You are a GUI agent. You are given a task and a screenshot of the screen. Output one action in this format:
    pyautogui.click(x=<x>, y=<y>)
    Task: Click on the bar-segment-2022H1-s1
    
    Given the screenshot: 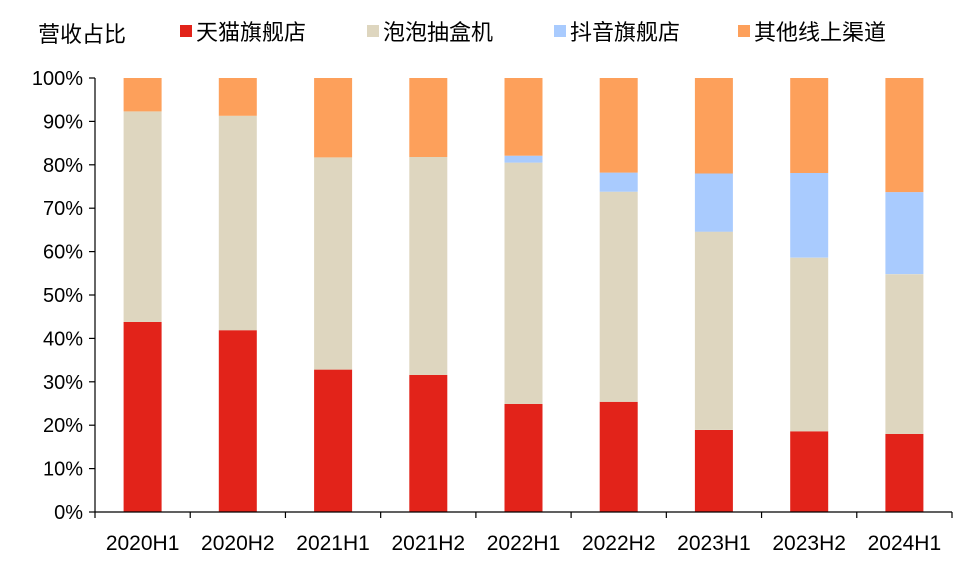 What is the action you would take?
    pyautogui.click(x=523, y=283)
    